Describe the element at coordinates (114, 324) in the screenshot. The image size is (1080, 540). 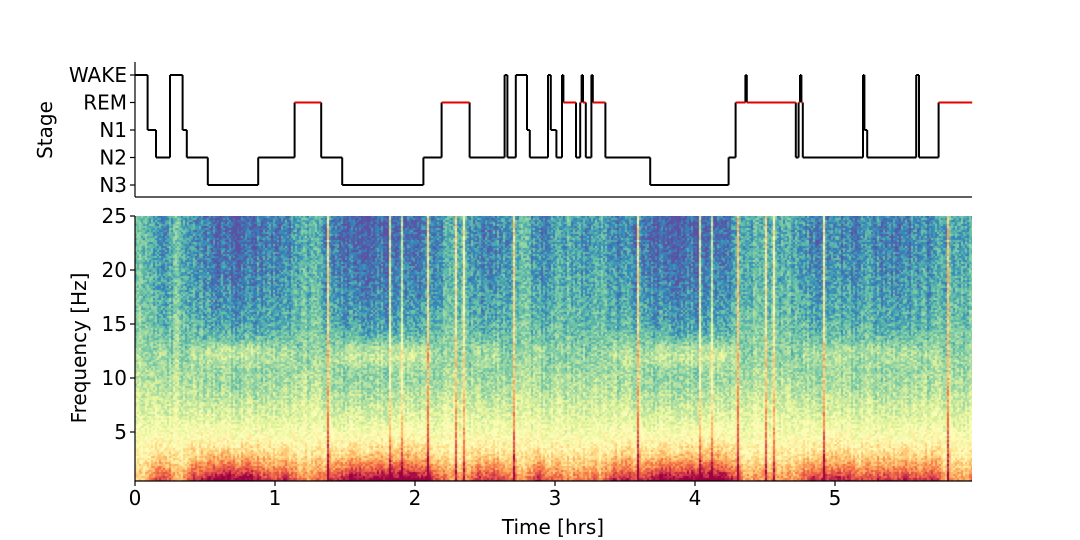
I see `spectrogram-ytick-label: 15` at that location.